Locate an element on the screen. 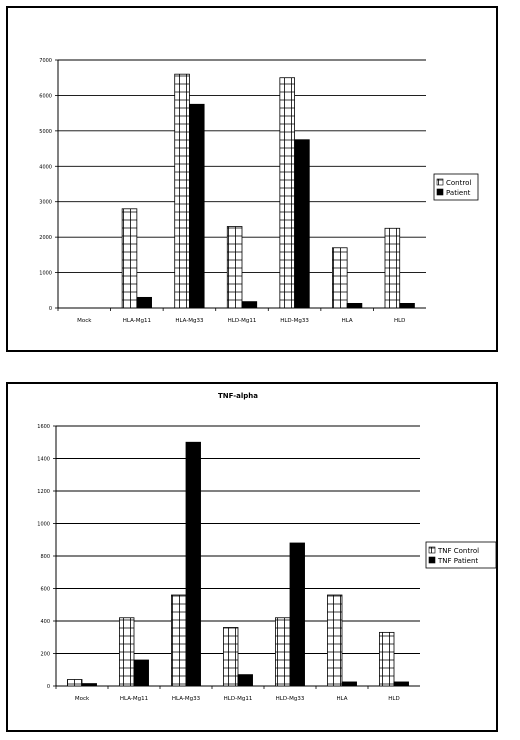 This screenshot has height=740, width=520. y-tick-label: 3000 is located at coordinates (45, 203).